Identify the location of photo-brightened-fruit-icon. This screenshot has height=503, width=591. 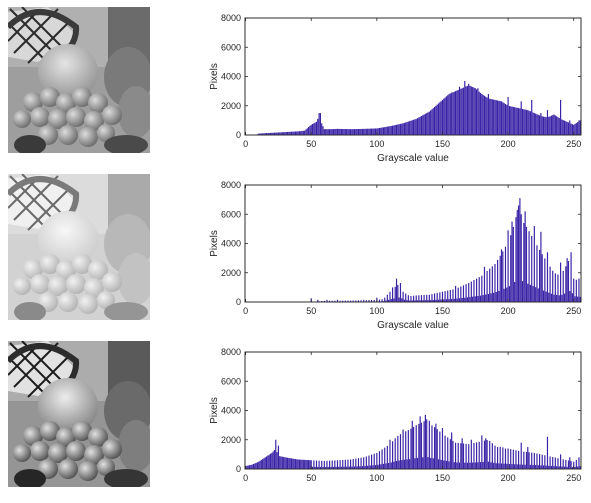
(79, 247).